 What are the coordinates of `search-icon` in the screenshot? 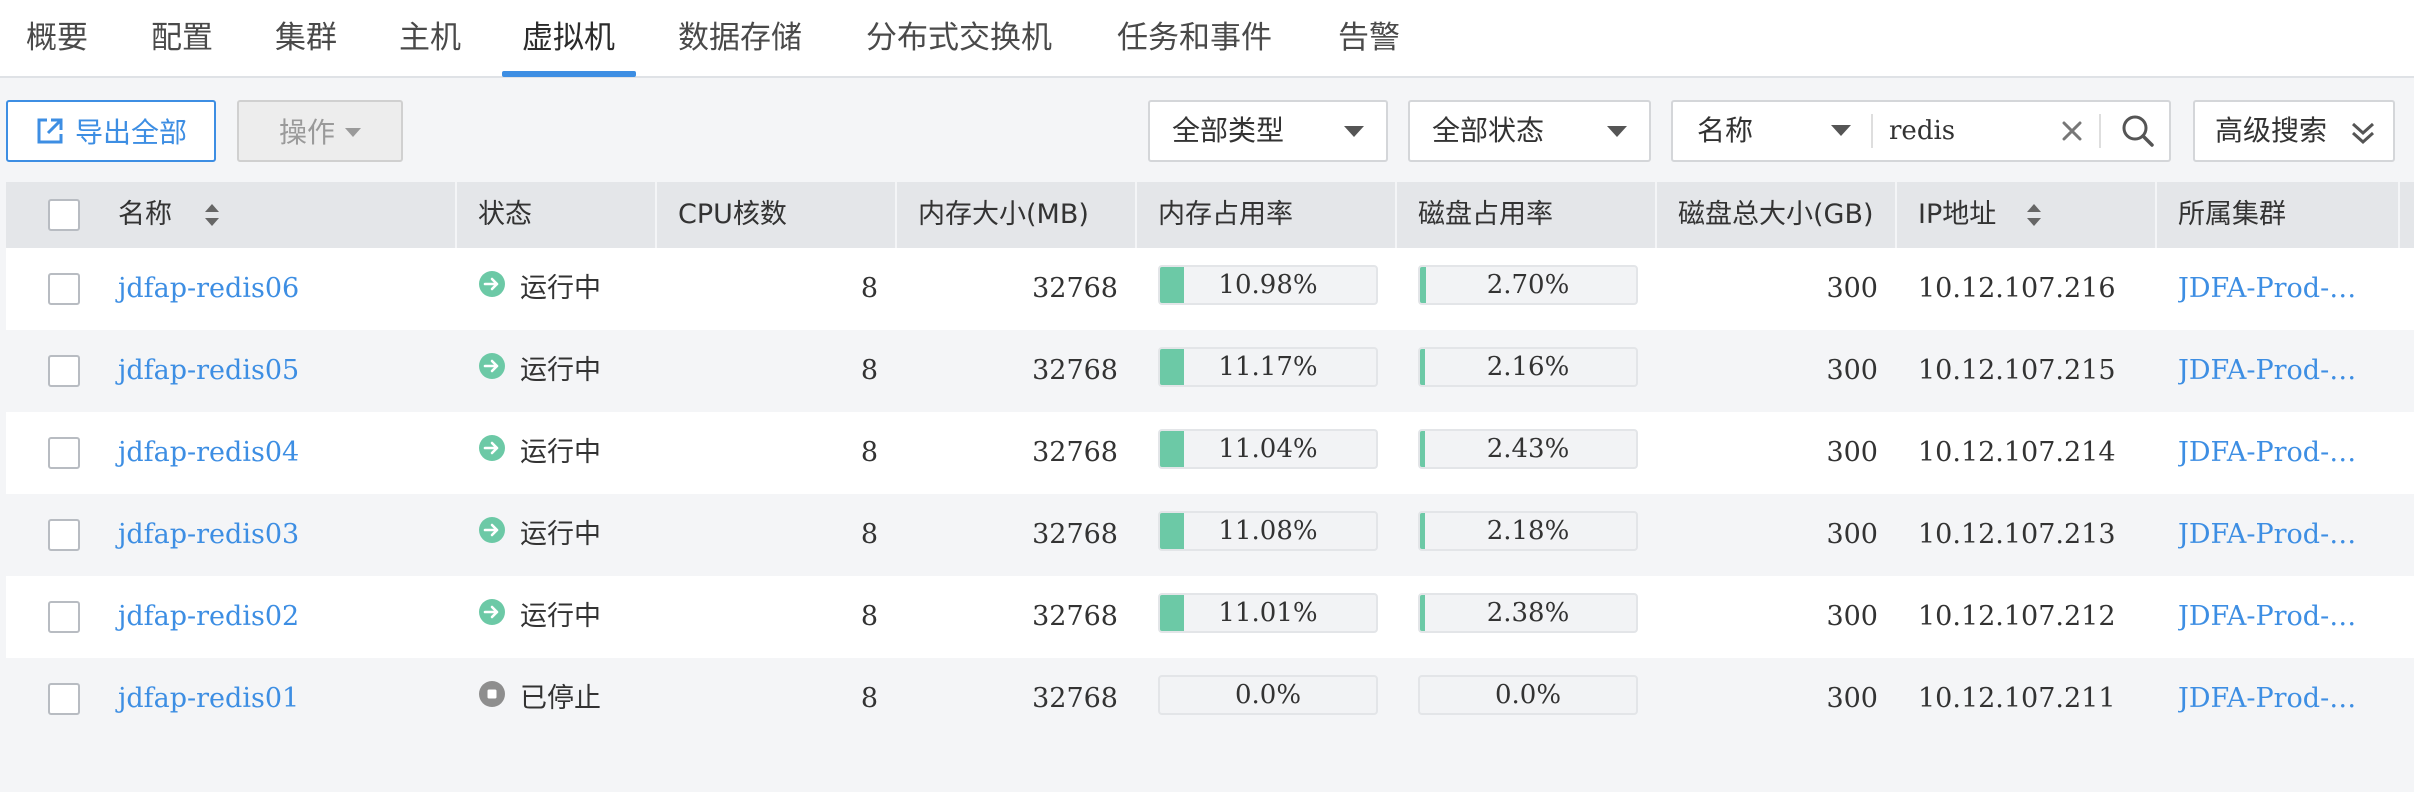 It's located at (2138, 131).